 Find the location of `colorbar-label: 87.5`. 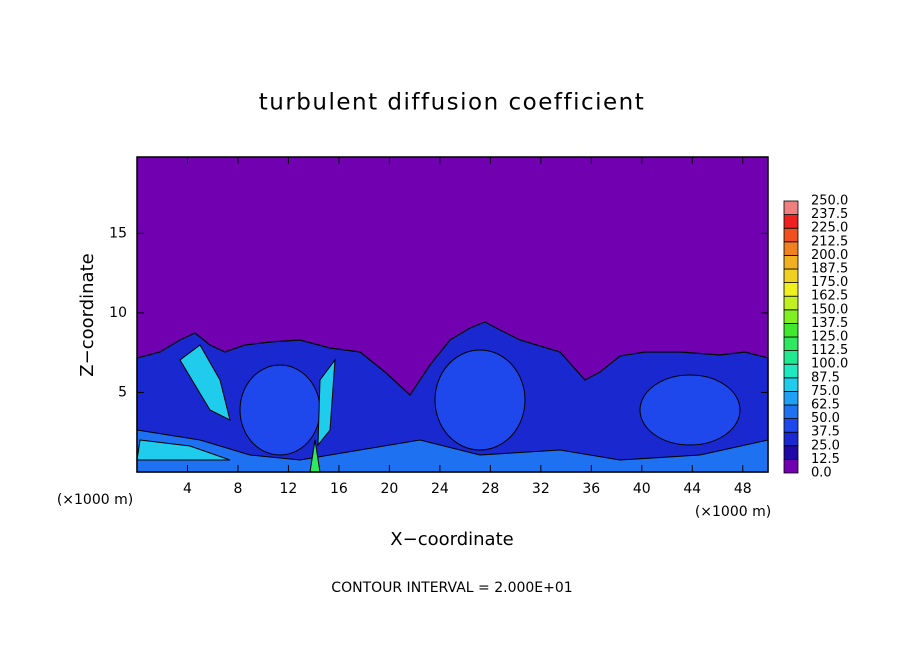

colorbar-label: 87.5 is located at coordinates (825, 377).